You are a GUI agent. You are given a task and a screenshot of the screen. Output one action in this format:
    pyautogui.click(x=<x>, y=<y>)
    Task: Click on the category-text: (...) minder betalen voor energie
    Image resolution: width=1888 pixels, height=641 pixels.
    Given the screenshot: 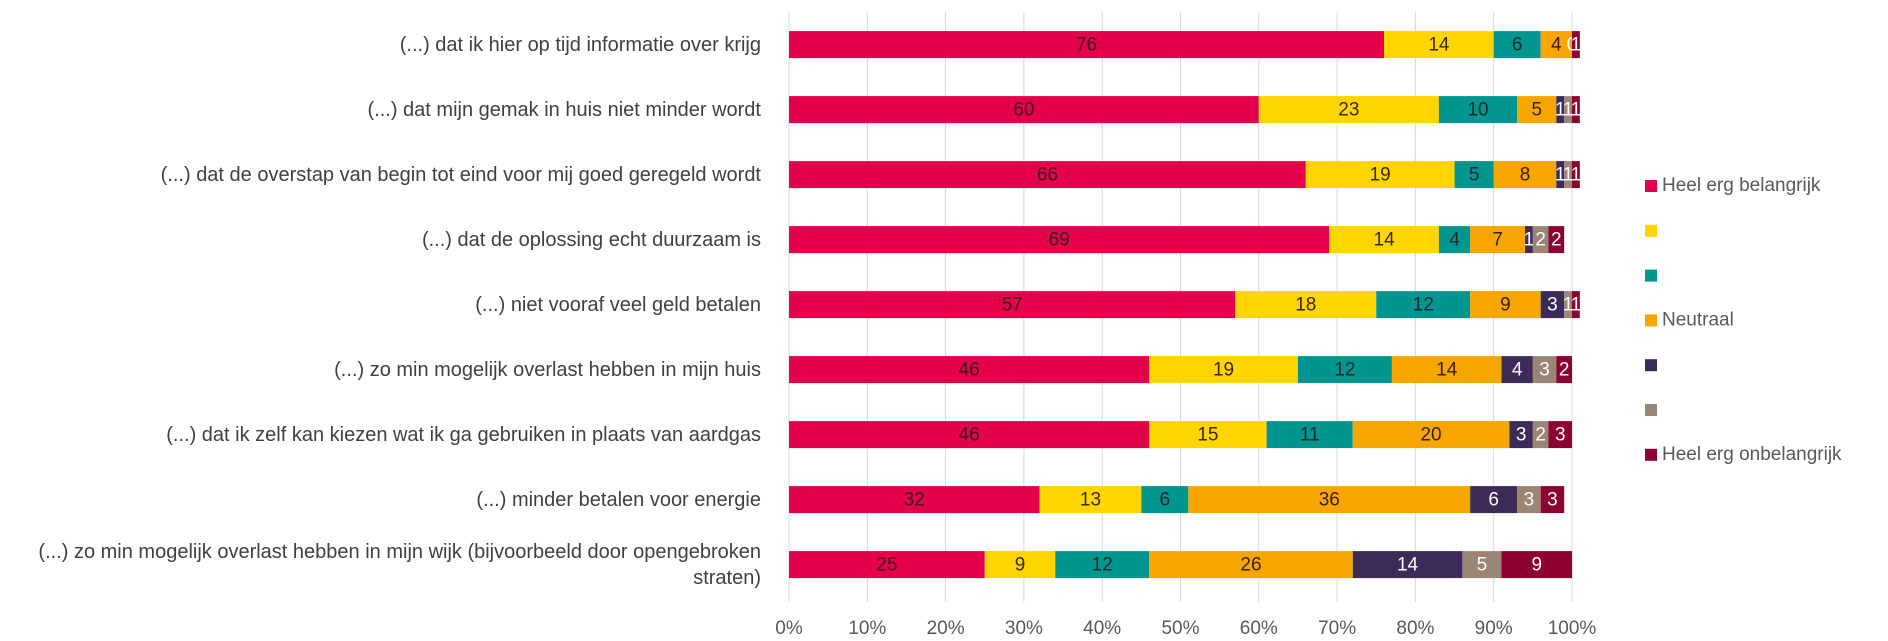 What is the action you would take?
    pyautogui.click(x=618, y=499)
    